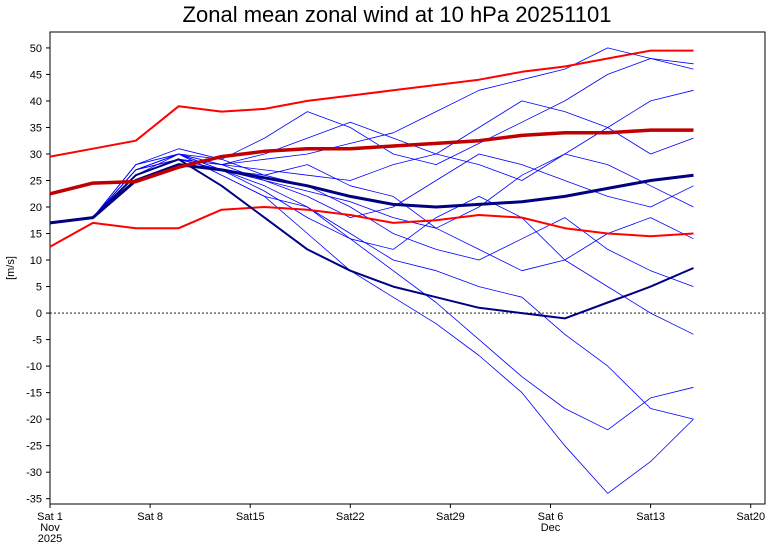 Image resolution: width=770 pixels, height=548 pixels. Describe the element at coordinates (36, 75) in the screenshot. I see `y-tick-label: 45` at that location.